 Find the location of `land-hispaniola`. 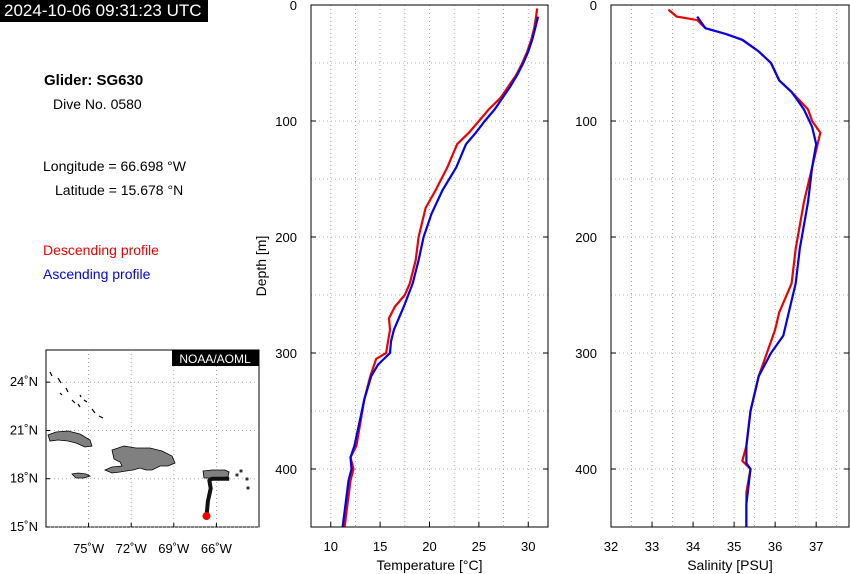

land-hispaniola is located at coordinates (139, 459).